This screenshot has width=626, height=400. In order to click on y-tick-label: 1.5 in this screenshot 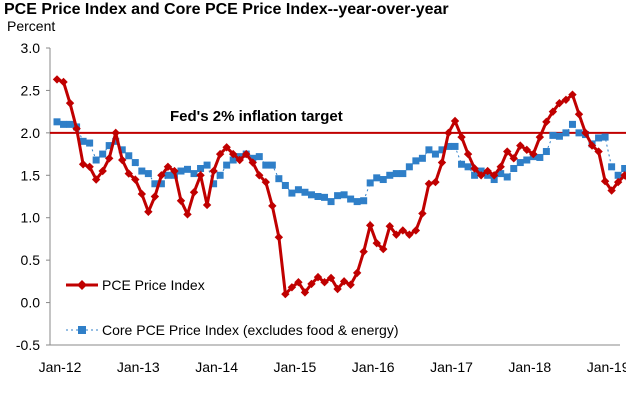, I will do `click(31, 175)`.